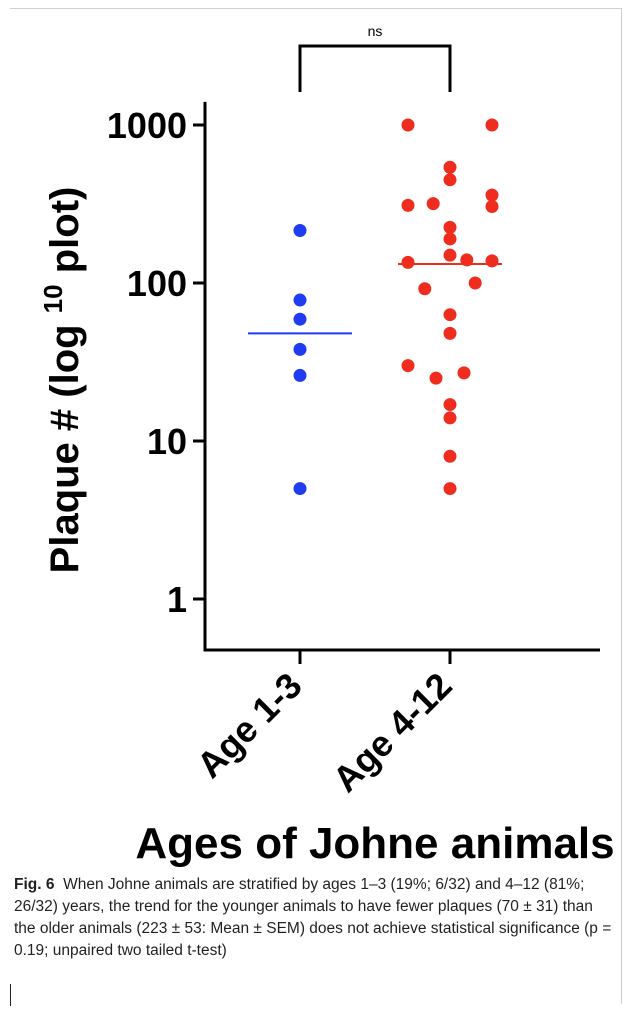  Describe the element at coordinates (374, 843) in the screenshot. I see `x-axis-title: Ages of Johne animals` at that location.